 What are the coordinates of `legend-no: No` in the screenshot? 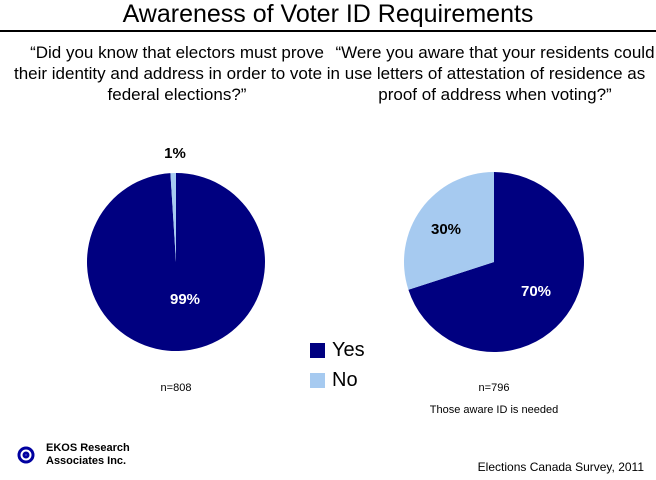 It's located at (334, 380).